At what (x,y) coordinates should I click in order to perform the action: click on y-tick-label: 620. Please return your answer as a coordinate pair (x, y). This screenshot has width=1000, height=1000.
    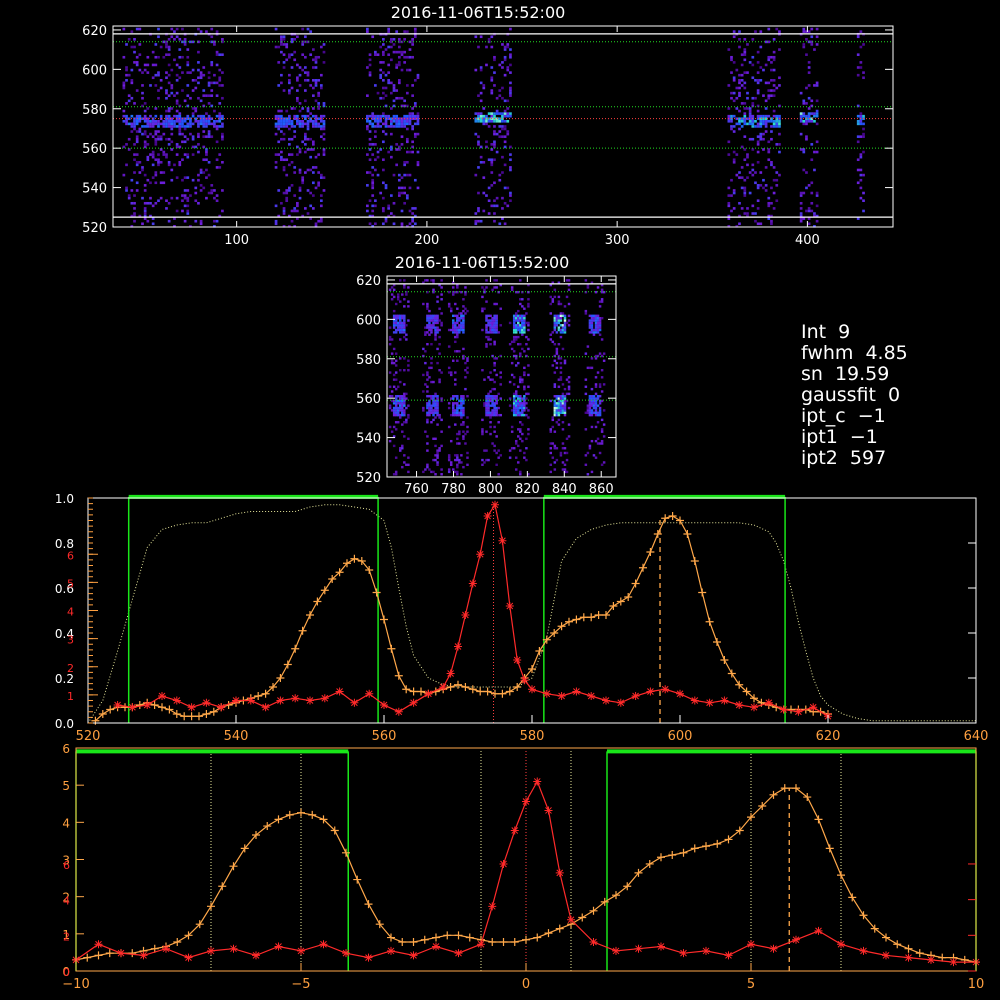
    Looking at the image, I should click on (94, 31).